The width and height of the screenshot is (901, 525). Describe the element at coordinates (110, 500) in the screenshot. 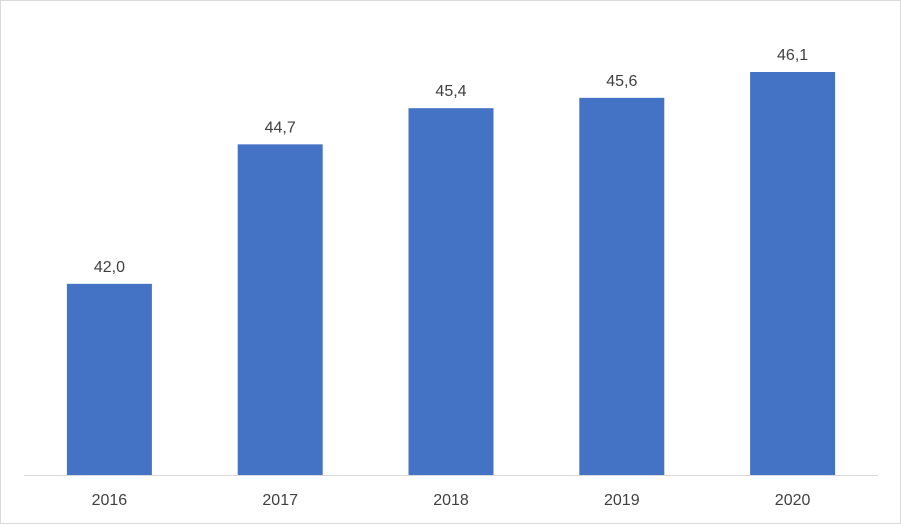

I see `x-tick-label-2016: 2016` at that location.